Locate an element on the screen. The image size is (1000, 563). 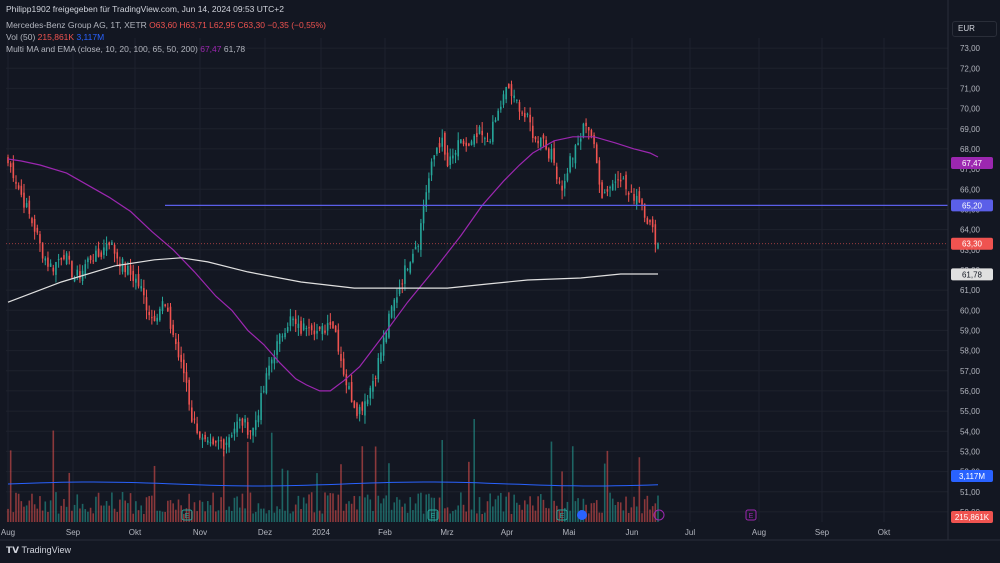
volume-legend: Vol (50) 215,861K 3,117M is located at coordinates (55, 37).